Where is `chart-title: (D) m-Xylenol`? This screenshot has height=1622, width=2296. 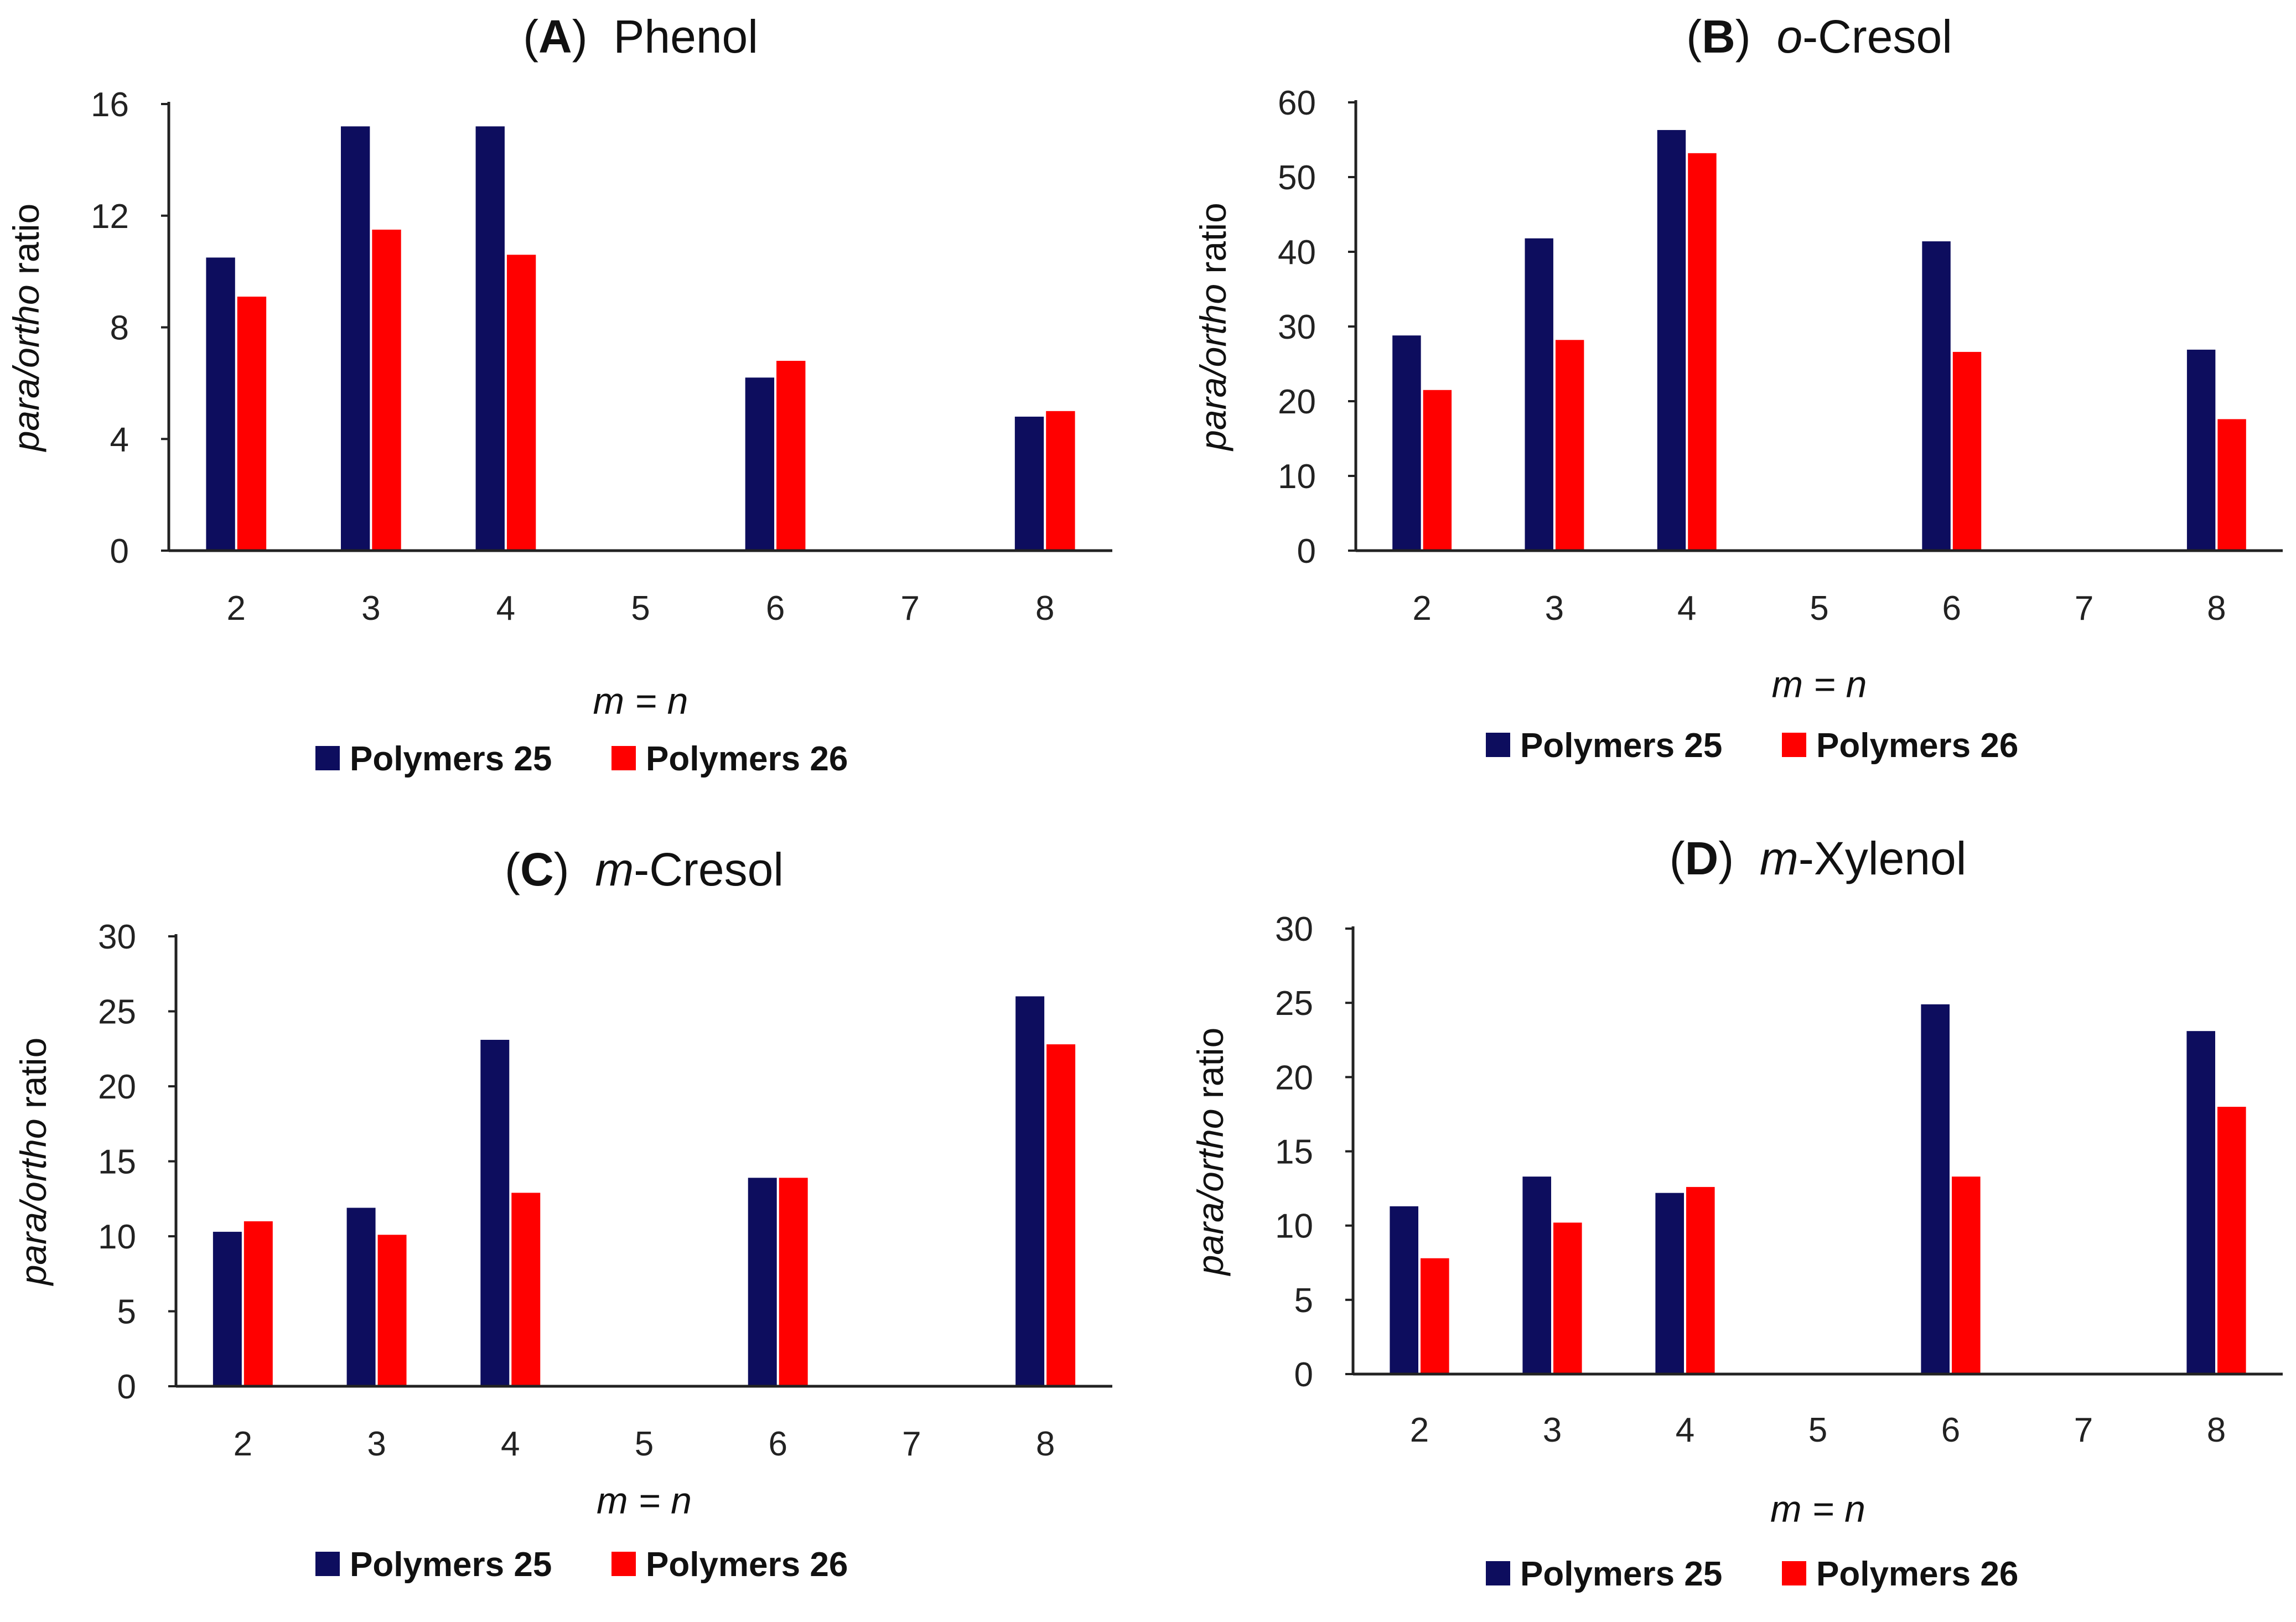 chart-title: (D) m-Xylenol is located at coordinates (1818, 858).